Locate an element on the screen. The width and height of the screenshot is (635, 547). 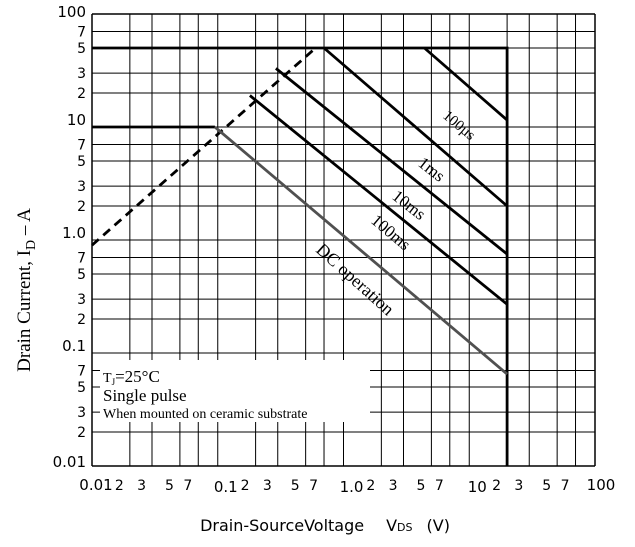
curve-label-100us: 100µs is located at coordinates (458, 126).